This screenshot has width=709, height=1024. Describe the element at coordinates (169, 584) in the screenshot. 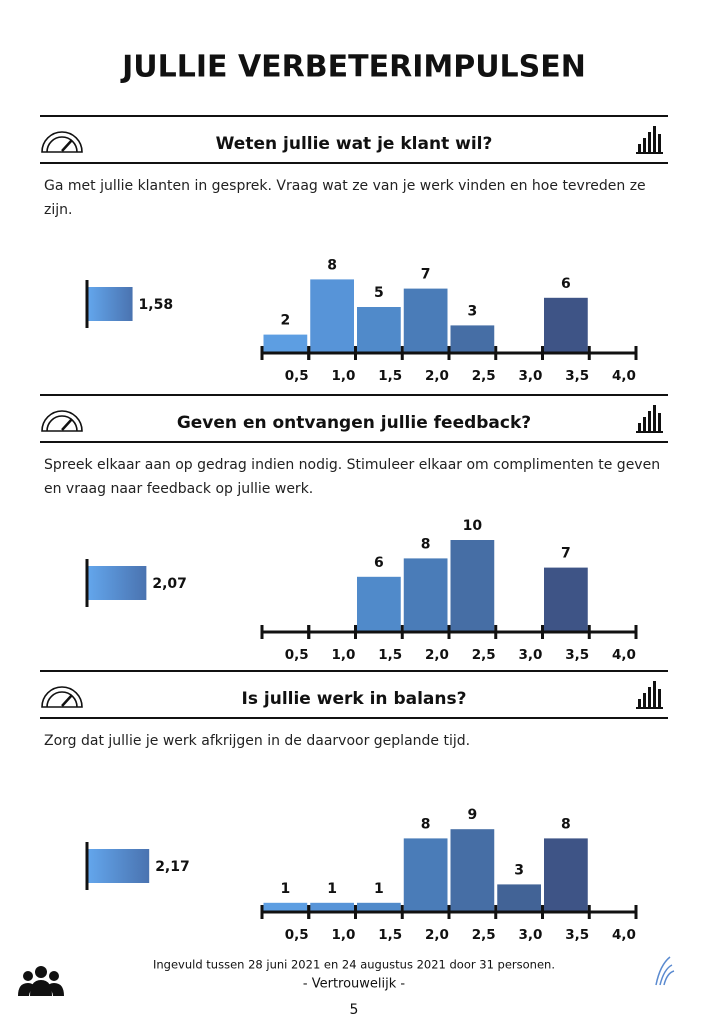

I see `score-label: 2,07` at that location.